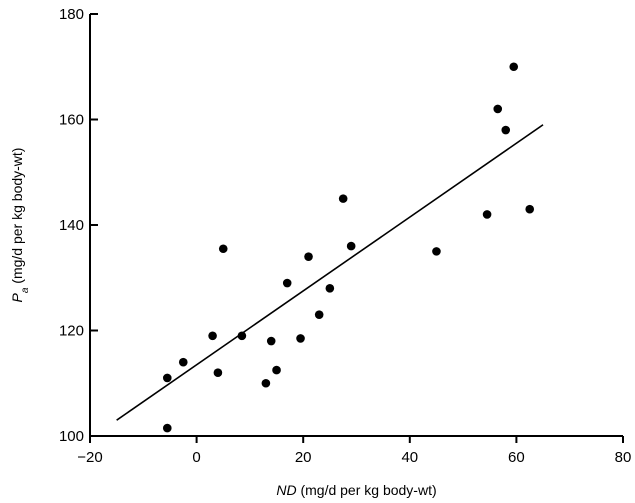 This screenshot has height=503, width=635. What do you see at coordinates (71, 225) in the screenshot?
I see `y-tick-label: 140` at bounding box center [71, 225].